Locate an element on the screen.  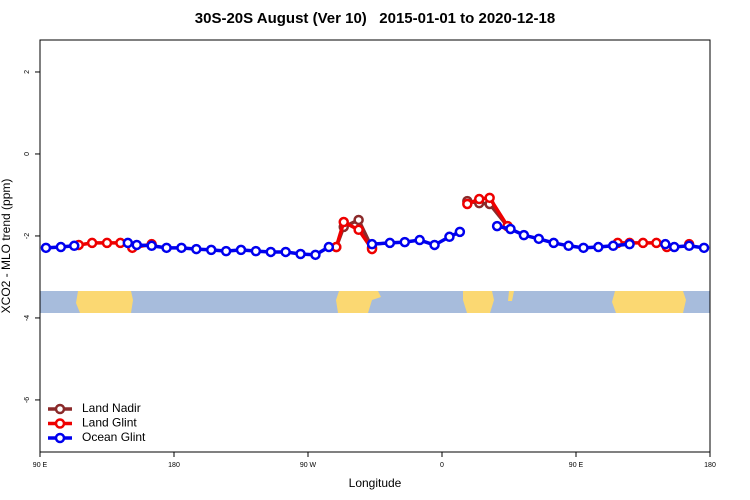
x-tick-label: 0 is located at coordinates (442, 465).